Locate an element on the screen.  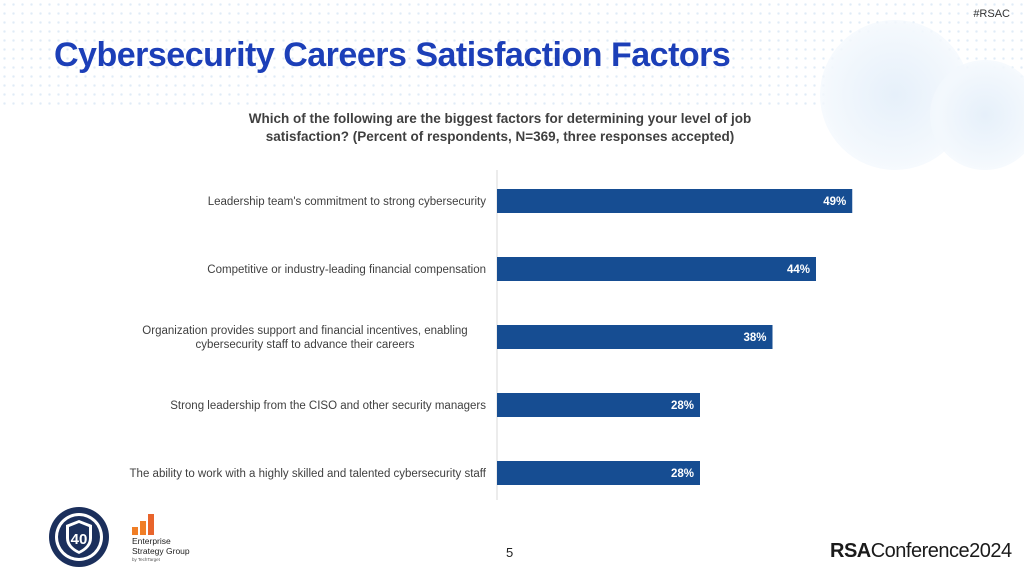
rsa-word: Conference is located at coordinates (920, 551).